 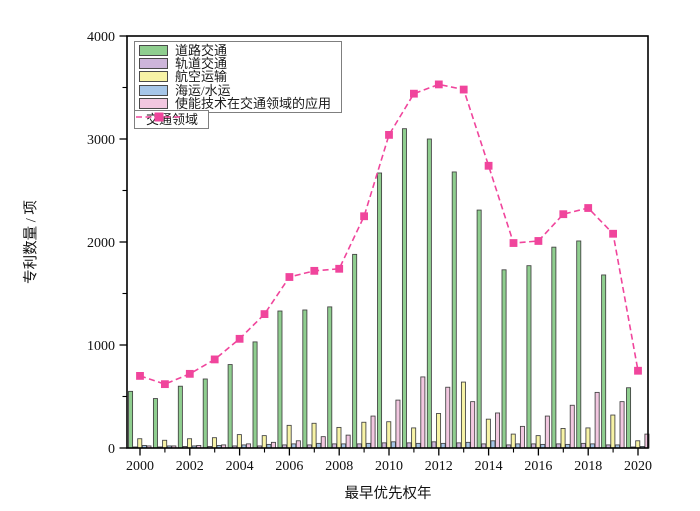 I want to click on road-traffic-swatch, so click(x=153, y=51).